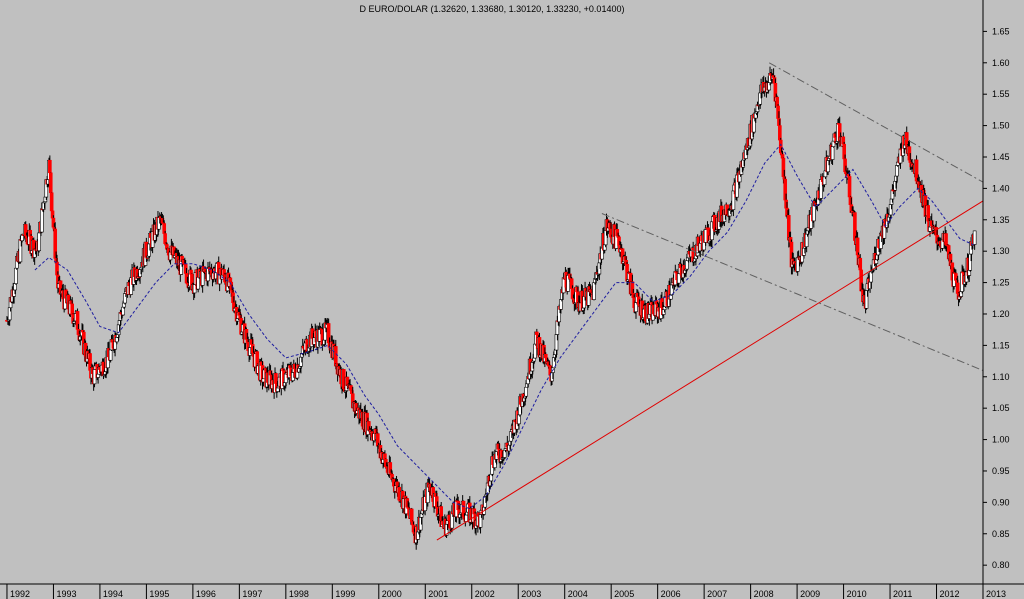 The height and width of the screenshot is (599, 1024). What do you see at coordinates (1001, 283) in the screenshot?
I see `y-tick-label: 1.25` at bounding box center [1001, 283].